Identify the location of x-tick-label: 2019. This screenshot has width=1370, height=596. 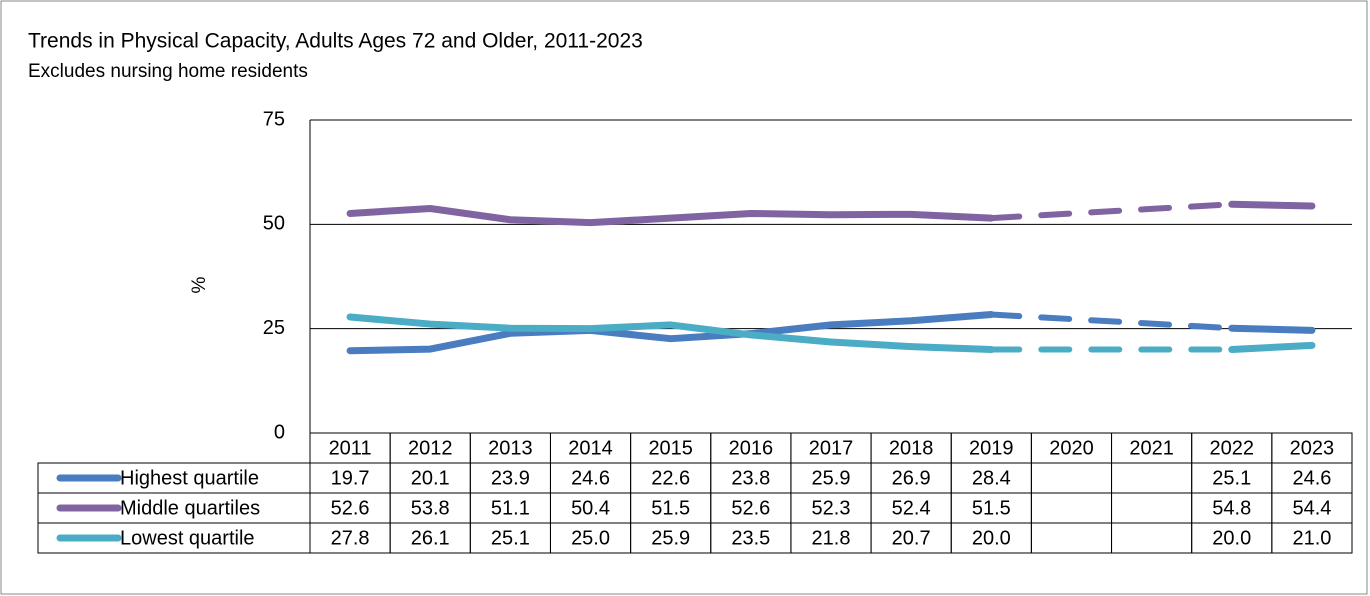
(991, 448).